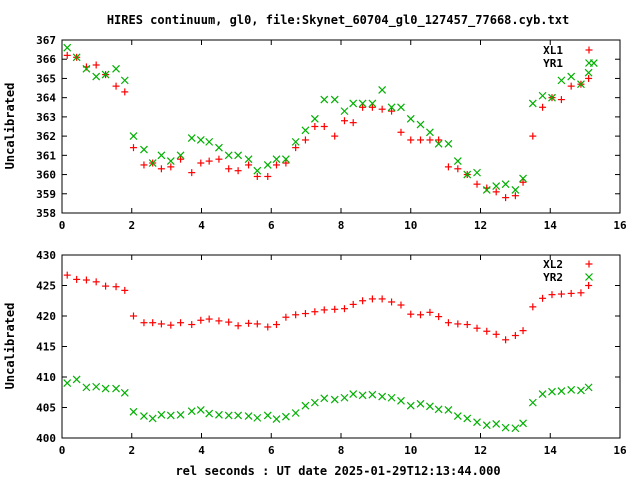 The width and height of the screenshot is (640, 480). Describe the element at coordinates (62, 450) in the screenshot. I see `x-tick-label: 0` at that location.